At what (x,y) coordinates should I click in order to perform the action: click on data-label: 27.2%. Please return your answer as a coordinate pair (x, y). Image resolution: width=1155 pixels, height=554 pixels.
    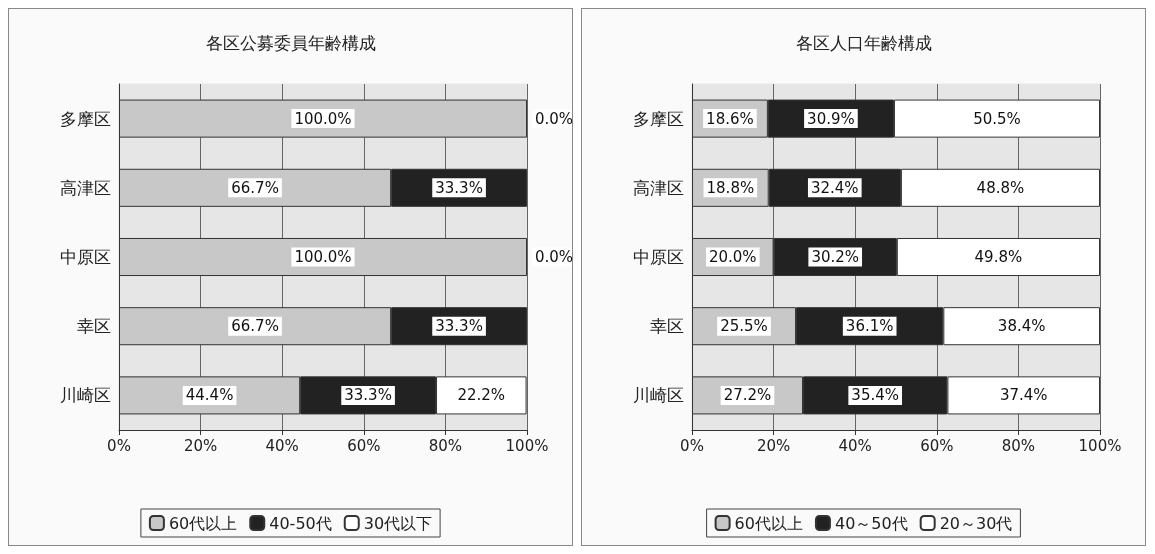
    Looking at the image, I should click on (747, 395).